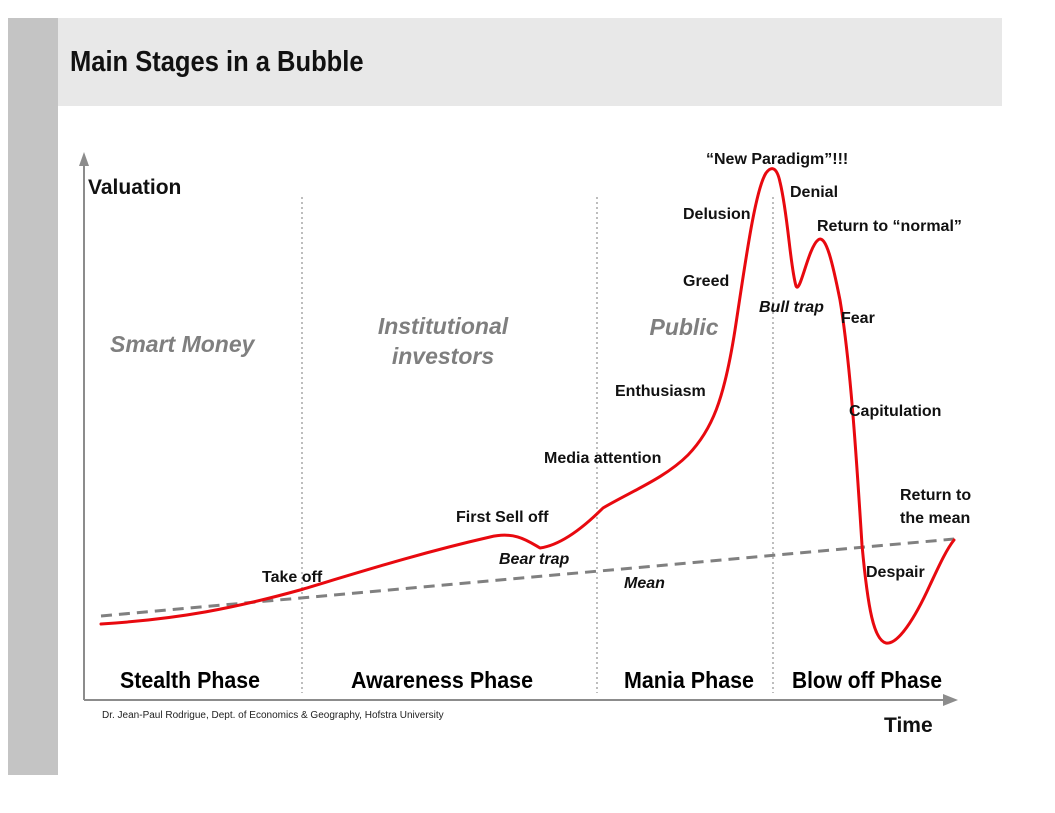  Describe the element at coordinates (858, 318) in the screenshot. I see `annotation-fear: Fear` at that location.